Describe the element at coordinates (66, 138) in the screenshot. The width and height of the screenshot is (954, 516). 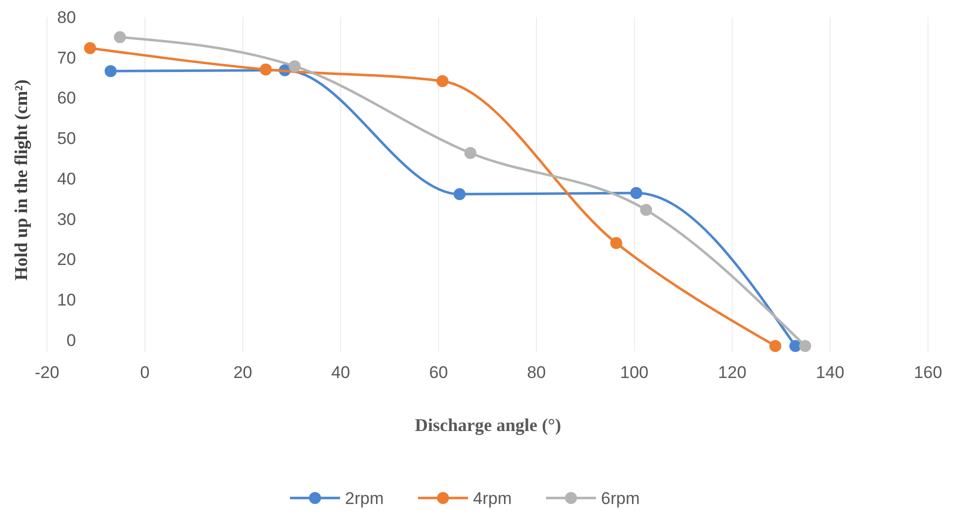
I see `y-tick-label: 50` at that location.